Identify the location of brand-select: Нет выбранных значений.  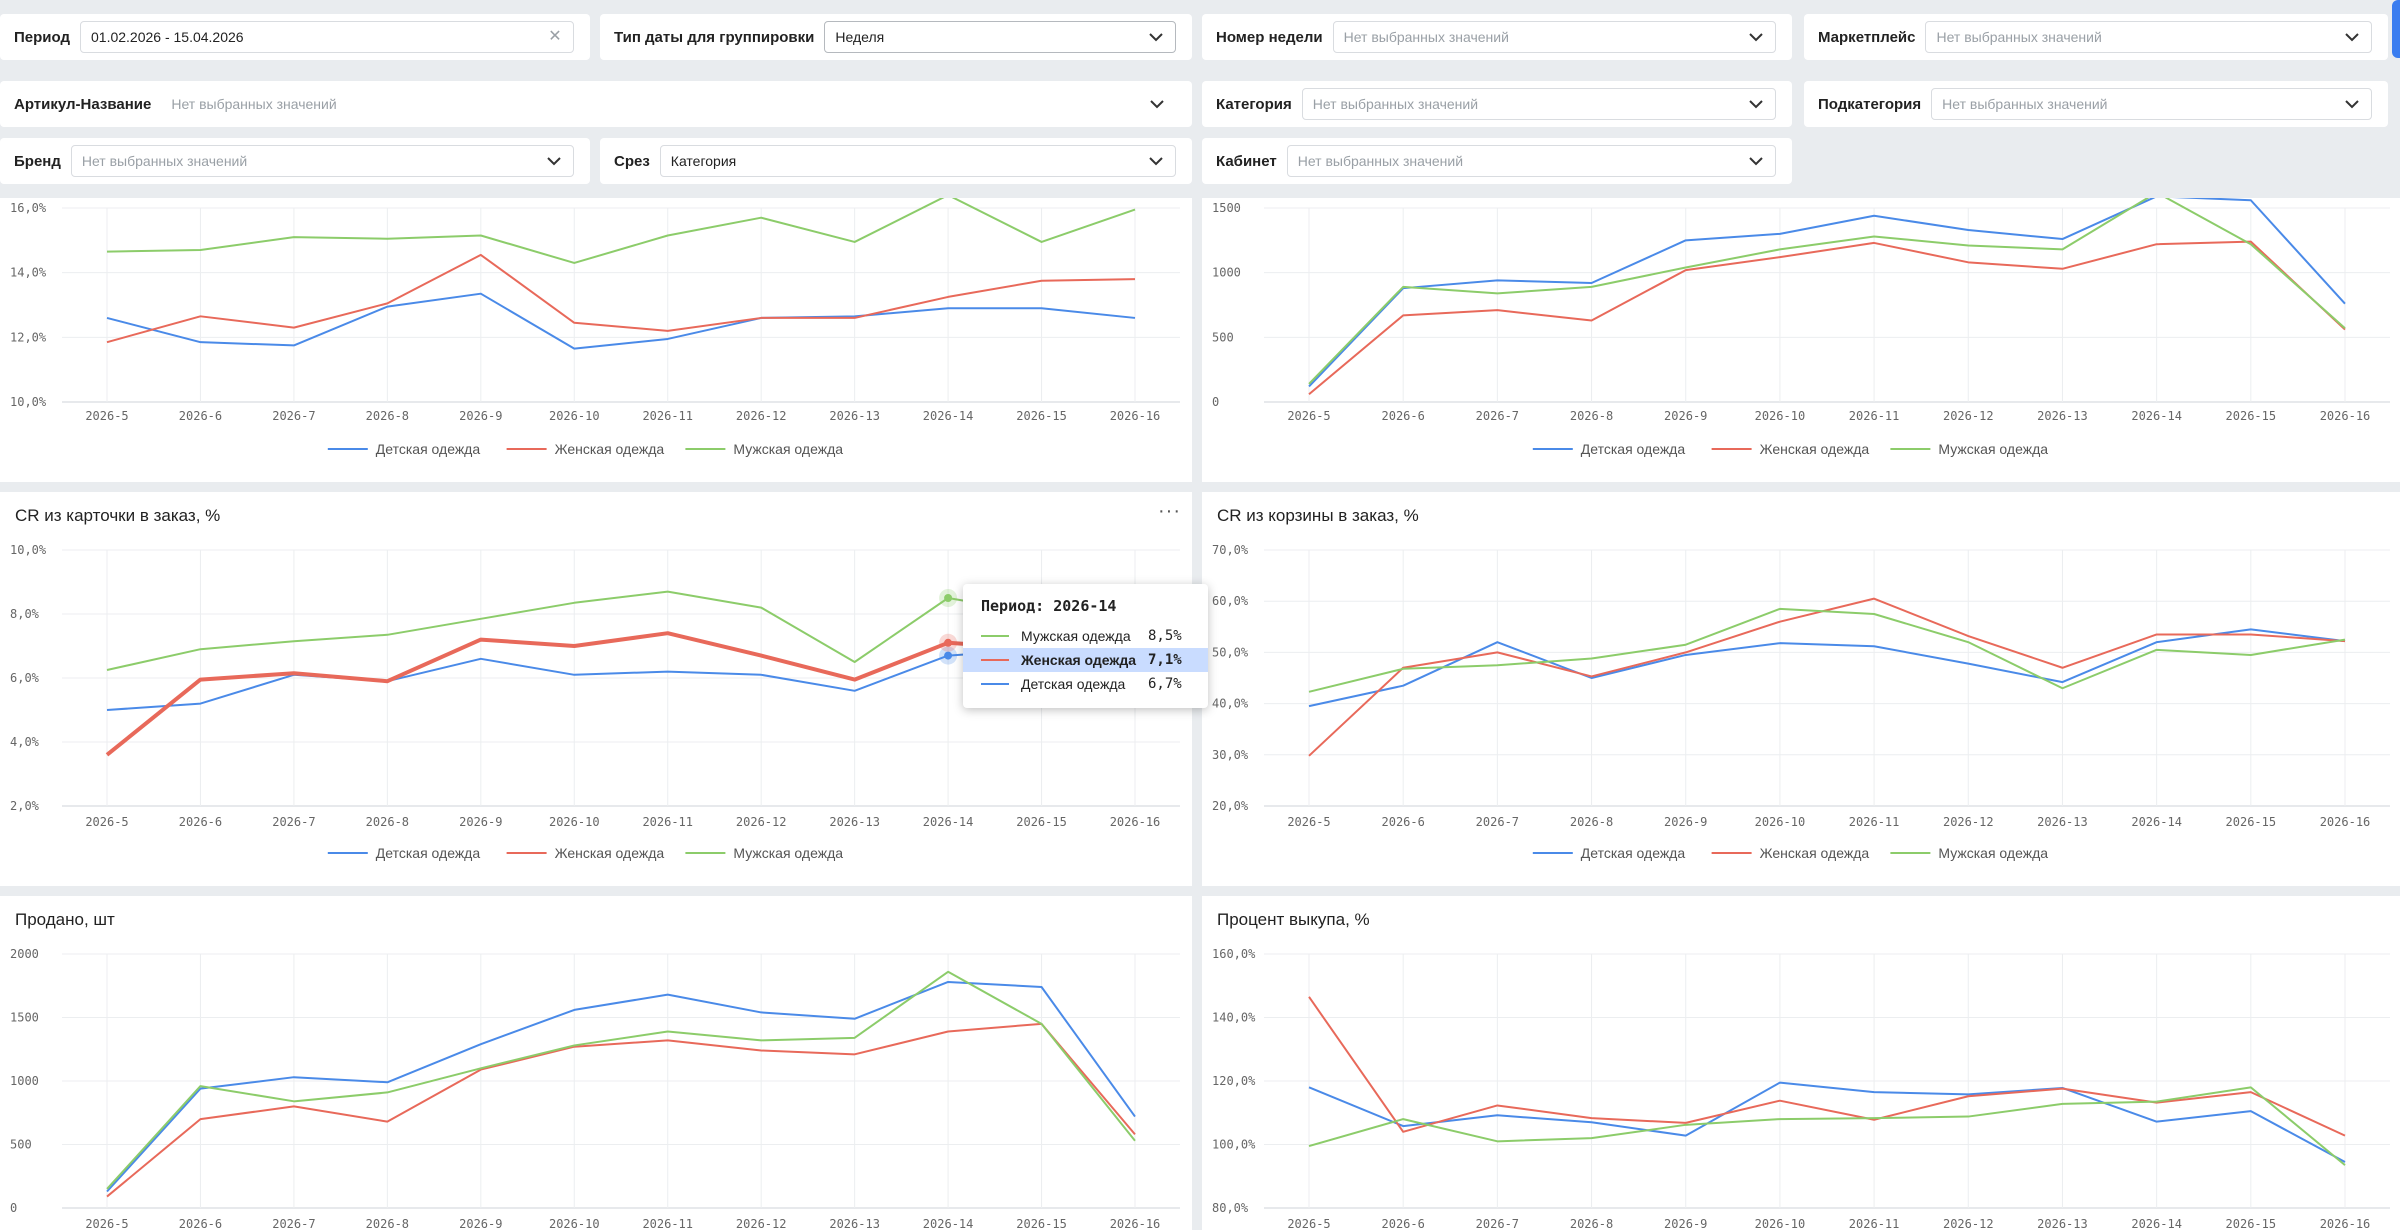
(322, 161).